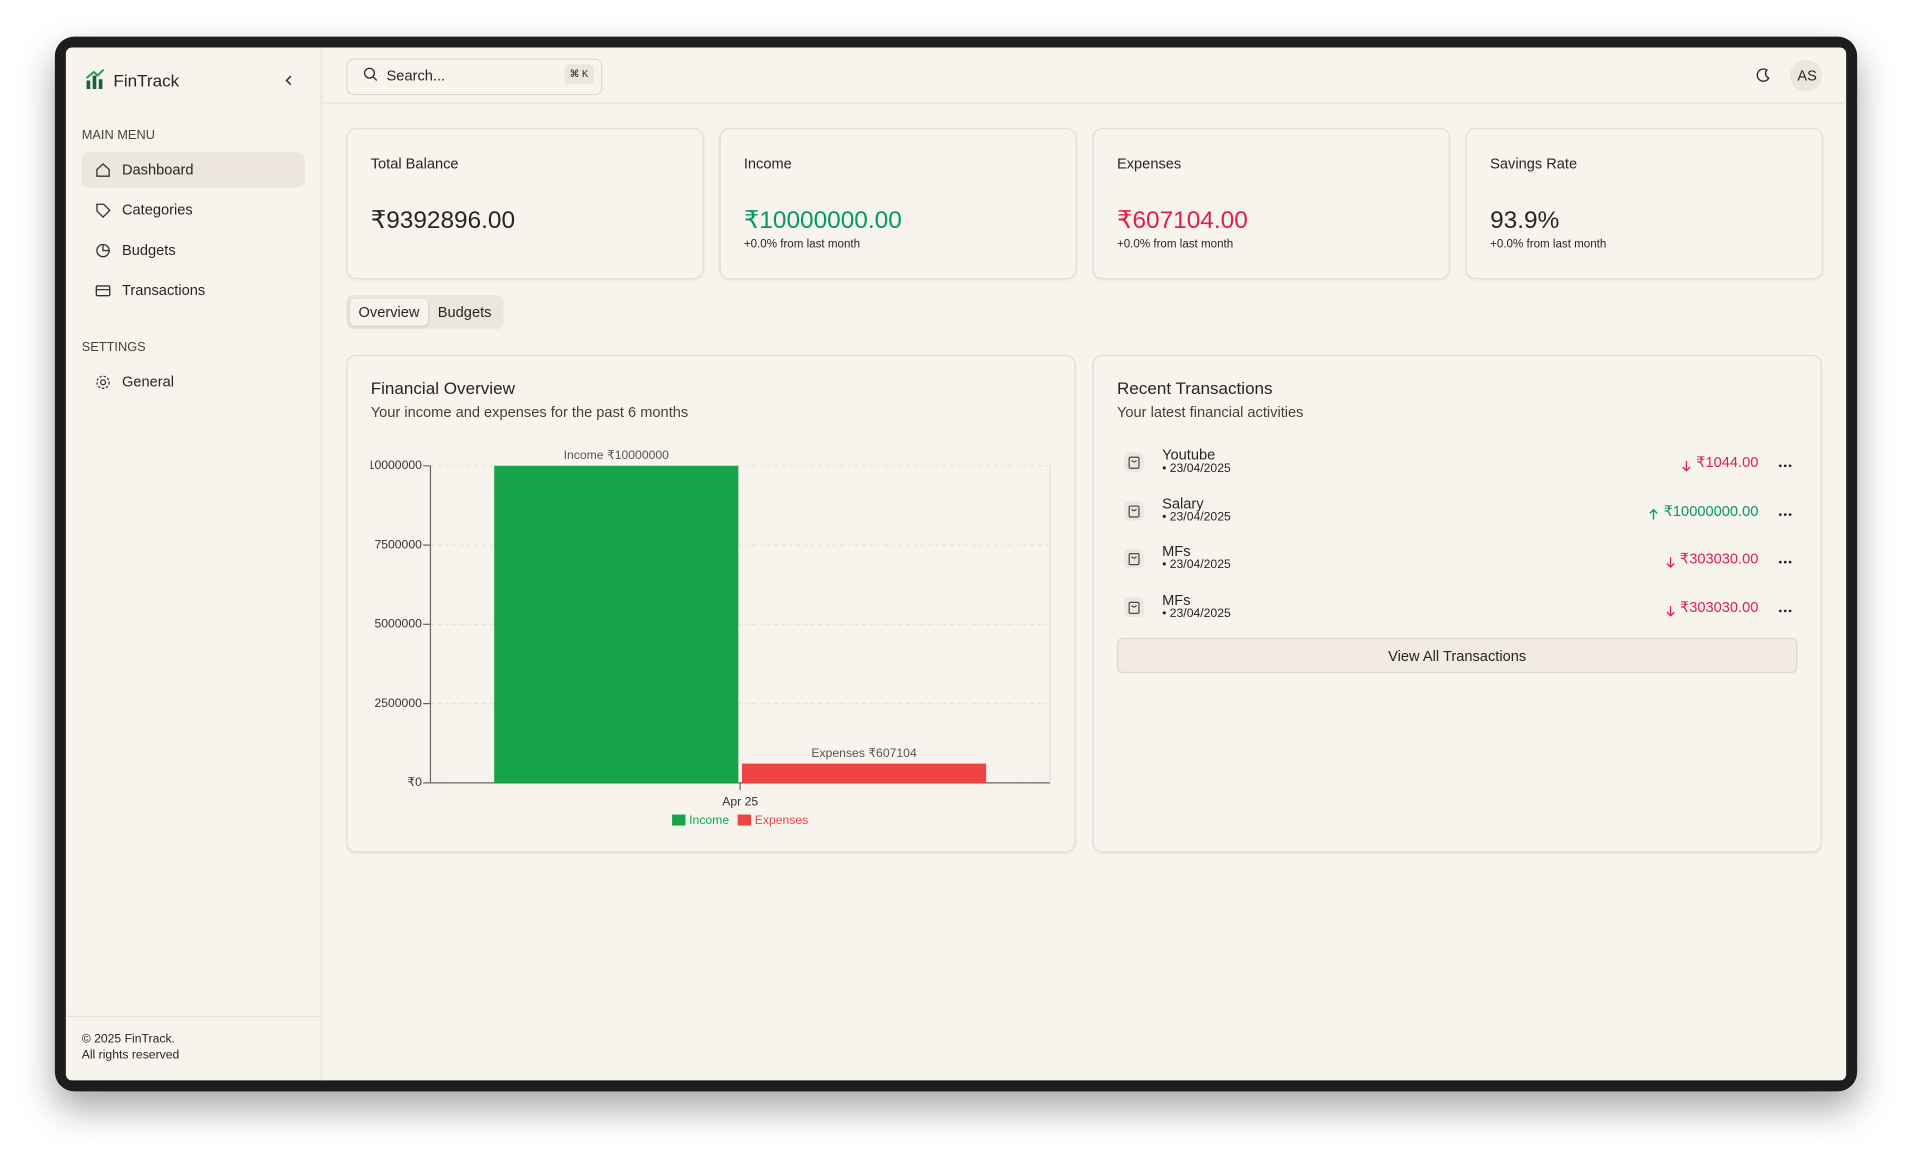 This screenshot has width=1912, height=1164. What do you see at coordinates (398, 624) in the screenshot?
I see `y-tick-label: 5000000` at bounding box center [398, 624].